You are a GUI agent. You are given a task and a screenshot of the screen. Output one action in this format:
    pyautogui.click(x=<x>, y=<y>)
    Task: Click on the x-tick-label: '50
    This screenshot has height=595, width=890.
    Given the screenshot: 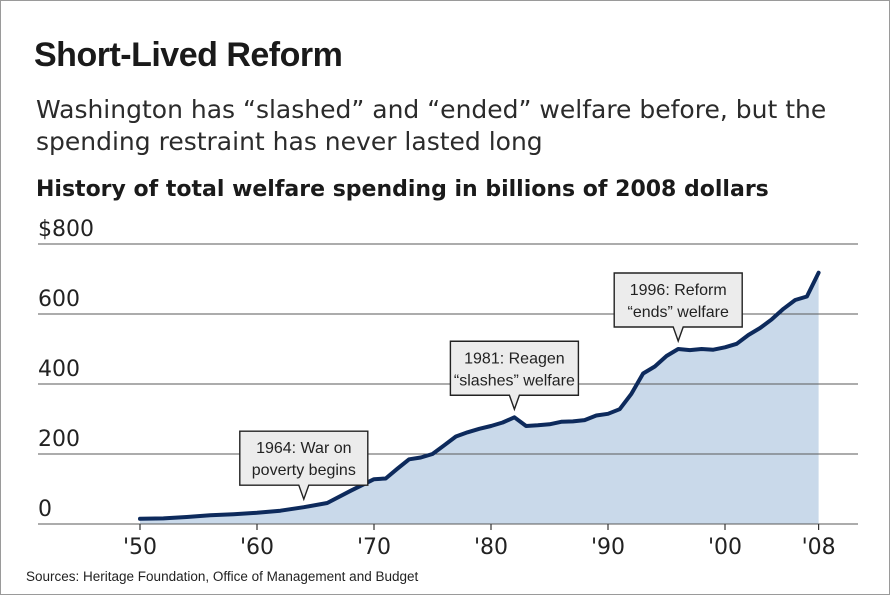 What is the action you would take?
    pyautogui.click(x=140, y=547)
    